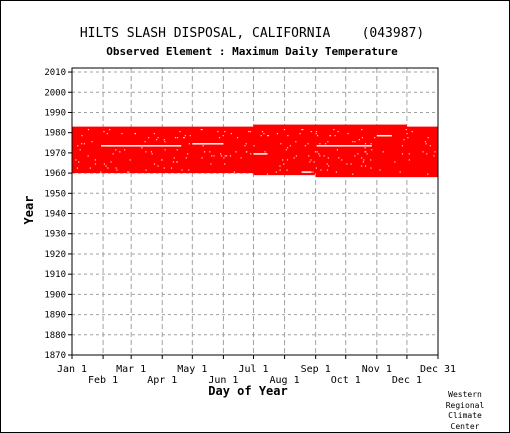 This screenshot has width=510, height=433. Describe the element at coordinates (29, 210) in the screenshot. I see `y-axis-label: Year` at that location.